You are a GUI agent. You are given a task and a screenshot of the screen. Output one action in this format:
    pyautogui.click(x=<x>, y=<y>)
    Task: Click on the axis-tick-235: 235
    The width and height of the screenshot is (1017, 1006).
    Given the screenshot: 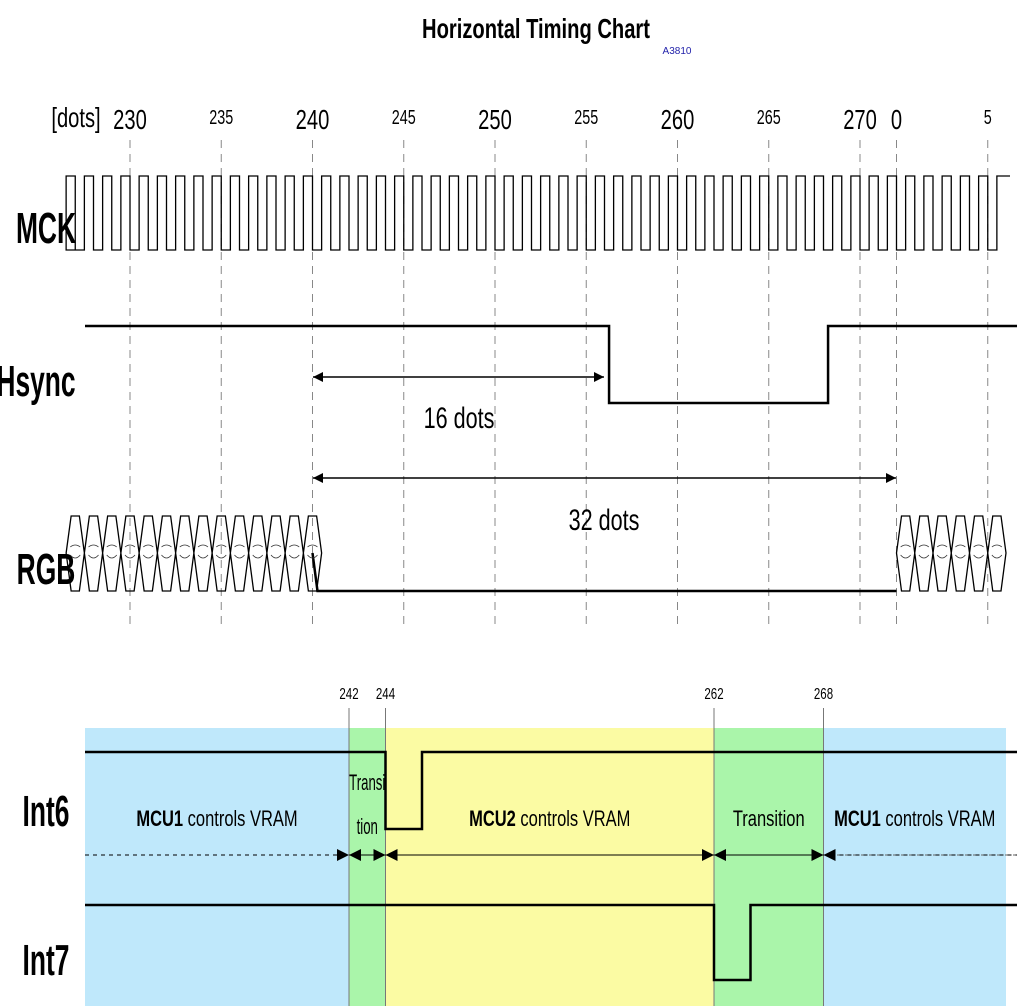 What is the action you would take?
    pyautogui.click(x=221, y=117)
    